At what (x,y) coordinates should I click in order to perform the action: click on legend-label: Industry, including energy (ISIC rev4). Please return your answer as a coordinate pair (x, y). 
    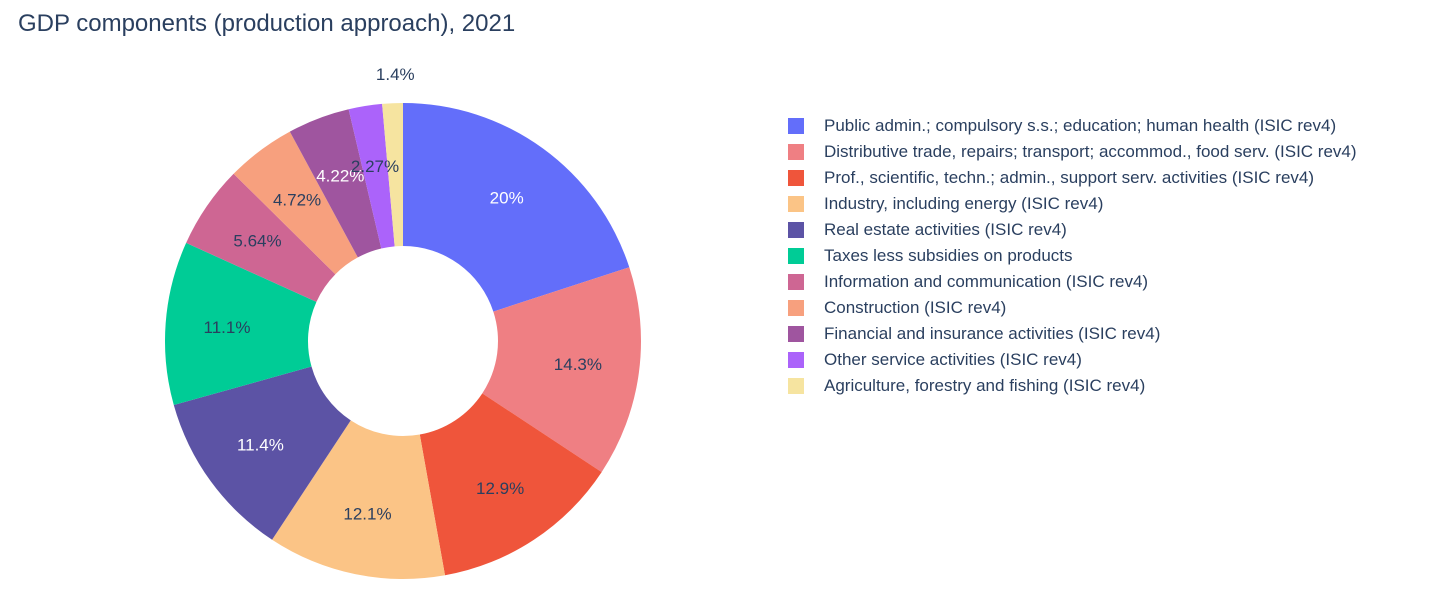
    Looking at the image, I should click on (964, 203).